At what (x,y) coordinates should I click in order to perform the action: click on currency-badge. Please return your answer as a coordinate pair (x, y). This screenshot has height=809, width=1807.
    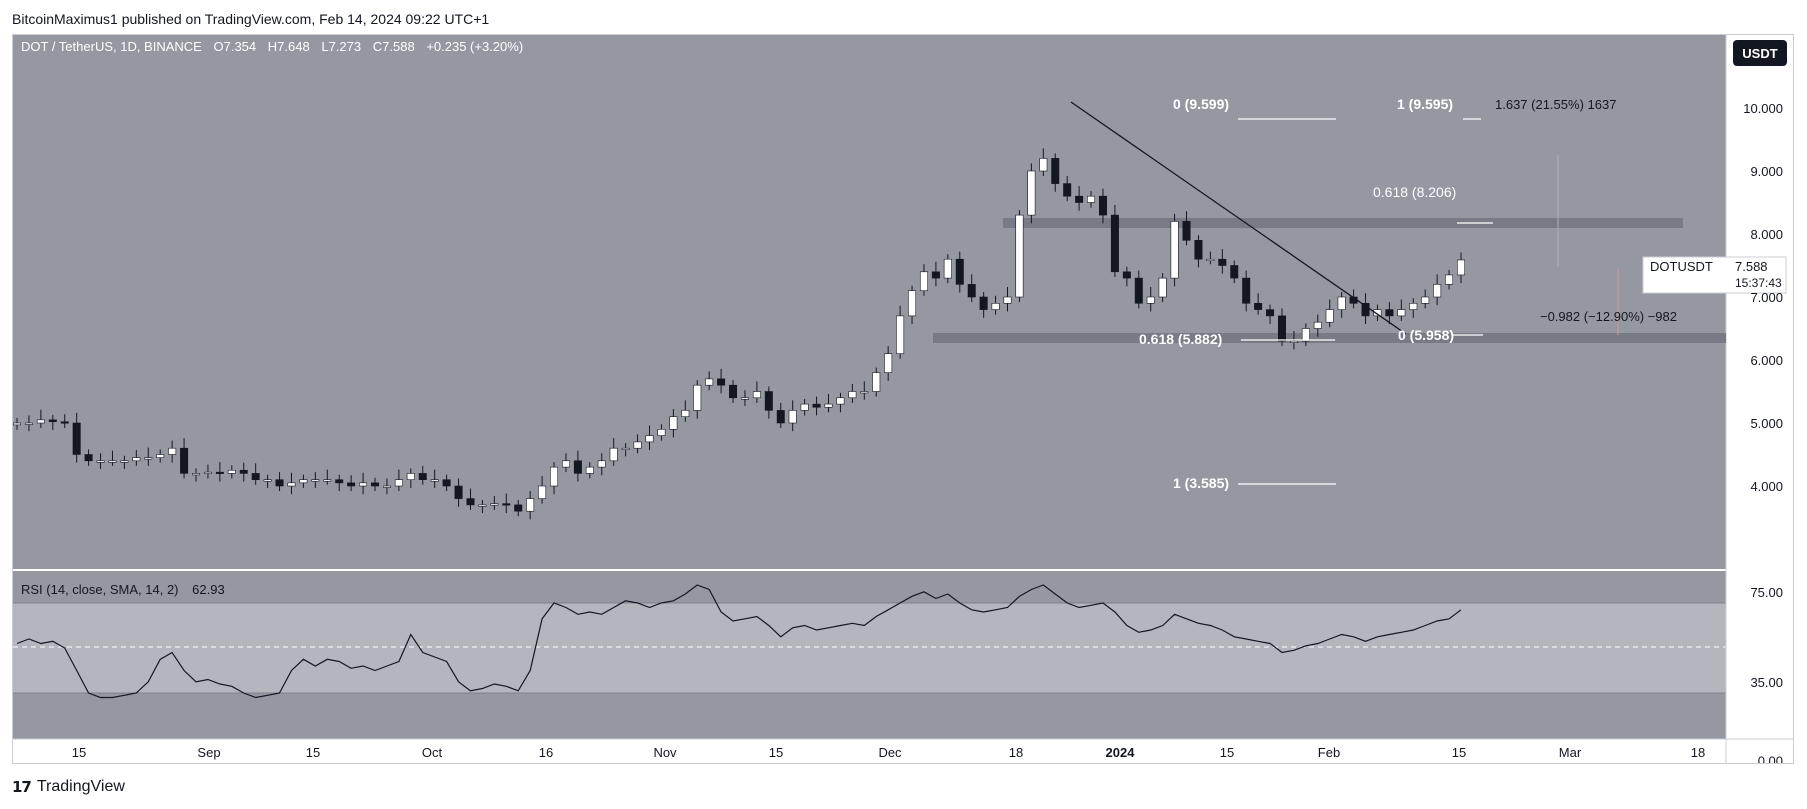
    Looking at the image, I should click on (1760, 53).